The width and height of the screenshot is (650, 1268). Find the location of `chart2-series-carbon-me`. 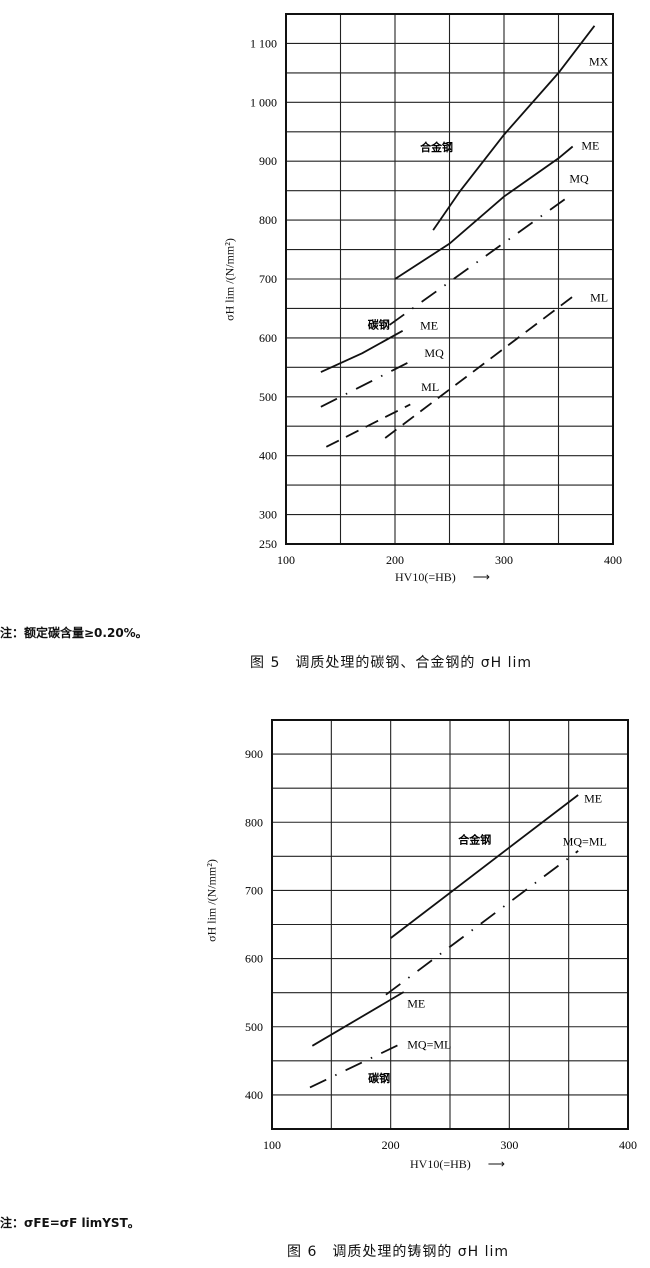

chart2-series-carbon-me is located at coordinates (358, 1019).